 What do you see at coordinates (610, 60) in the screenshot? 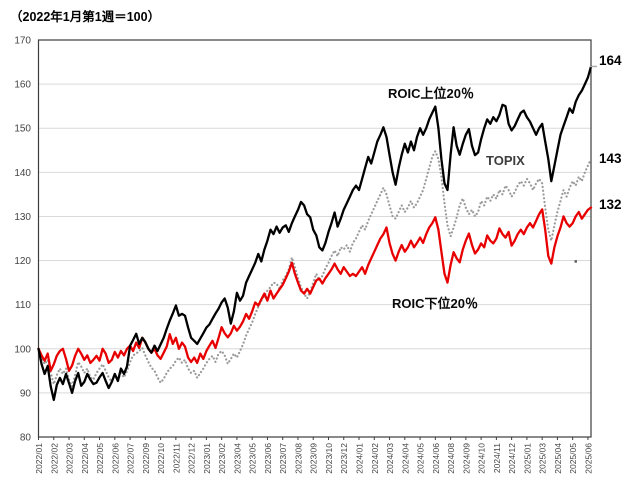
I see `end-value-roic-top: 164` at bounding box center [610, 60].